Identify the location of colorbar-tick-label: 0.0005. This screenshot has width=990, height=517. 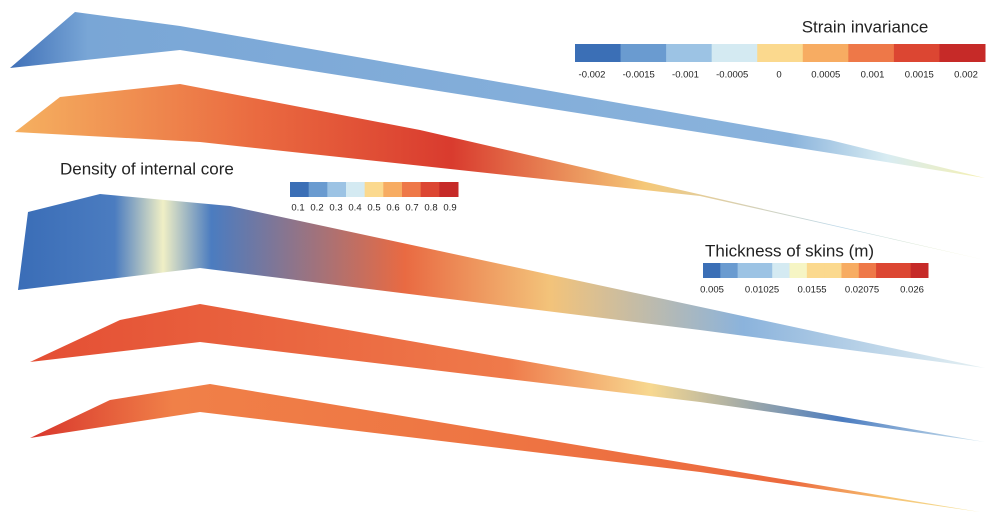
(825, 75).